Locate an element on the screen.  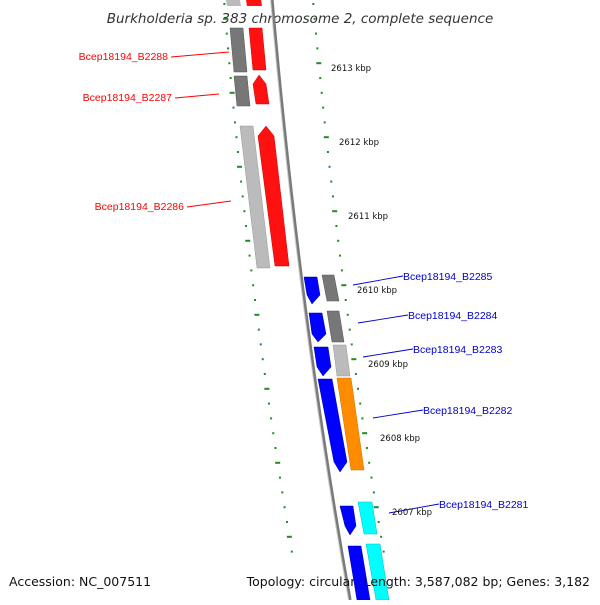
leader-B2282 is located at coordinates (398, 414).